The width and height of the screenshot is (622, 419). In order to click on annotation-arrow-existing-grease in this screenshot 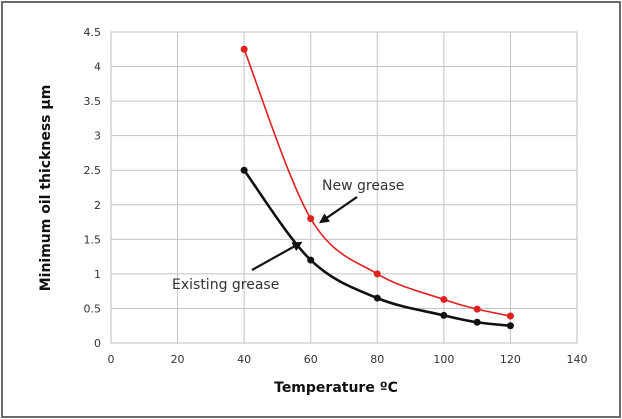, I will do `click(277, 256)`.